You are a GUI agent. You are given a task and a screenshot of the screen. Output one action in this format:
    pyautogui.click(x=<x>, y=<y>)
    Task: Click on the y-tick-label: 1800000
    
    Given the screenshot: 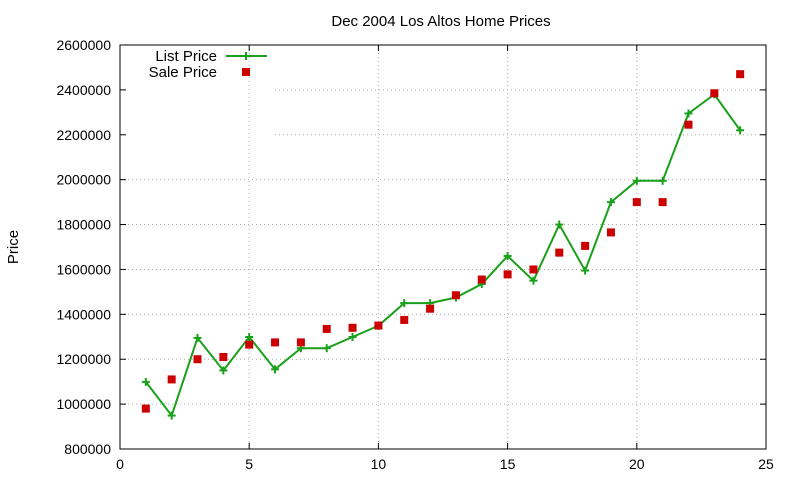 What is the action you would take?
    pyautogui.click(x=83, y=225)
    